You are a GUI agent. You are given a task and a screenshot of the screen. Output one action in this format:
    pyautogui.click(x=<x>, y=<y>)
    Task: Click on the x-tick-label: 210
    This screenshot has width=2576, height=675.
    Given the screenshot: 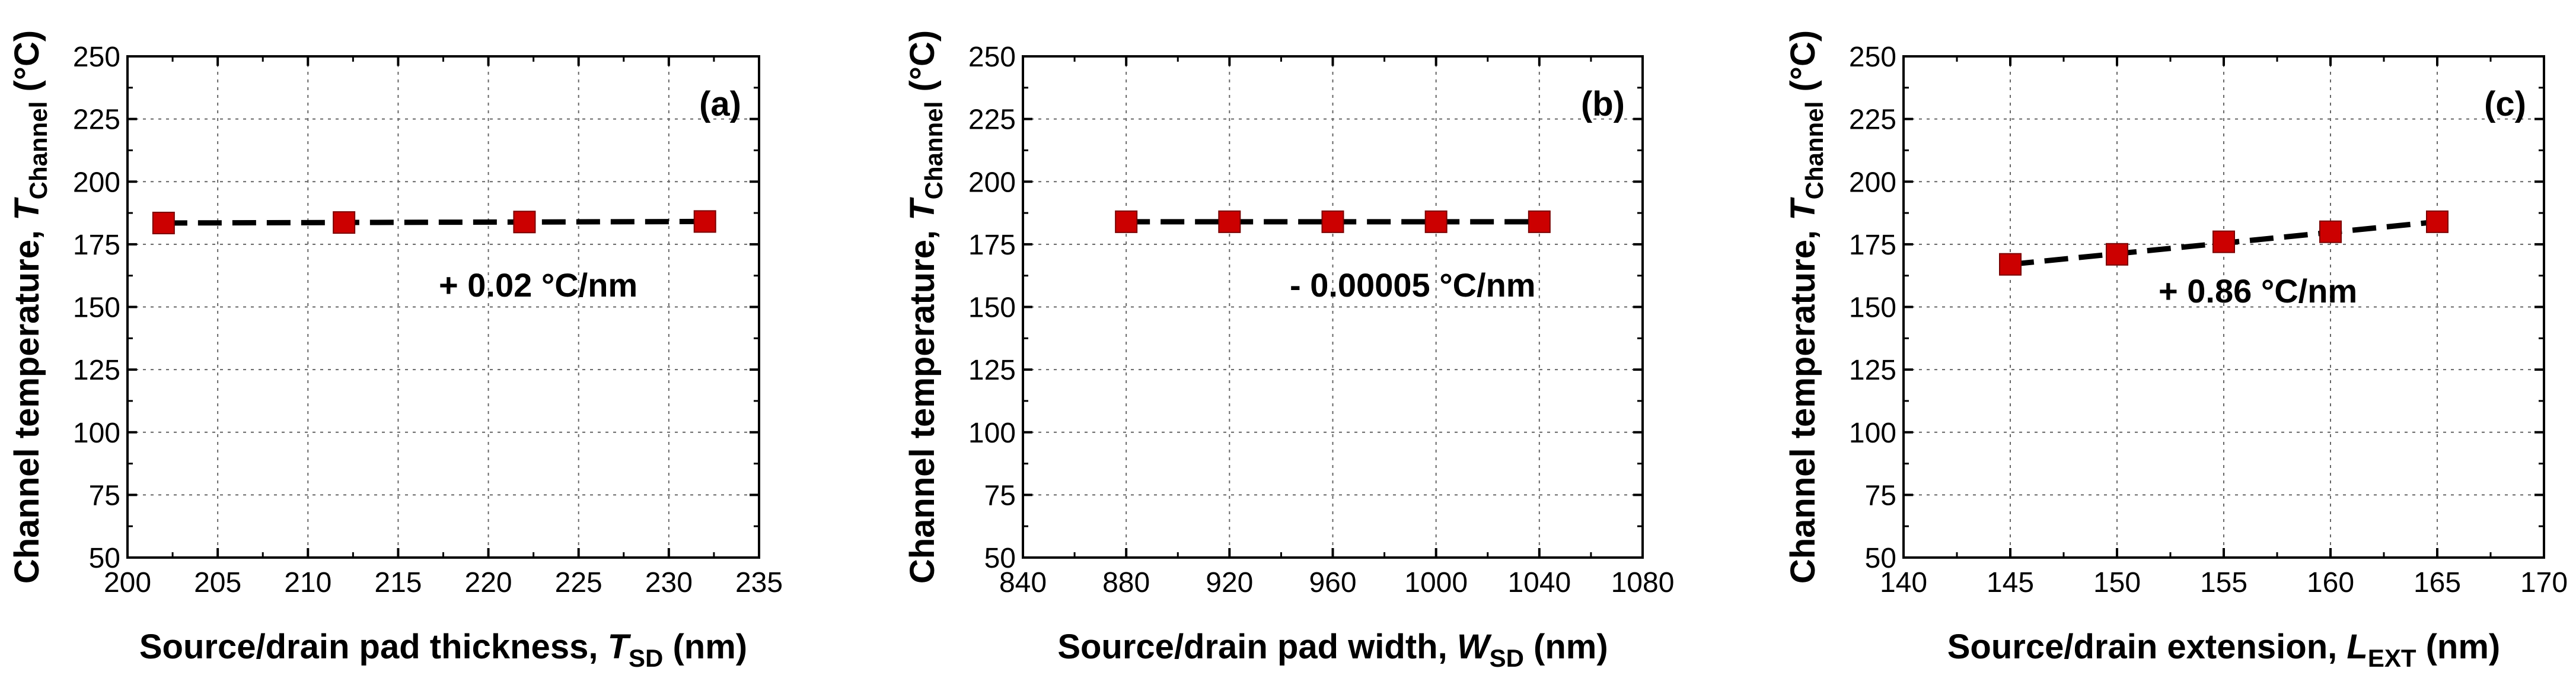 What is the action you would take?
    pyautogui.click(x=307, y=582)
    